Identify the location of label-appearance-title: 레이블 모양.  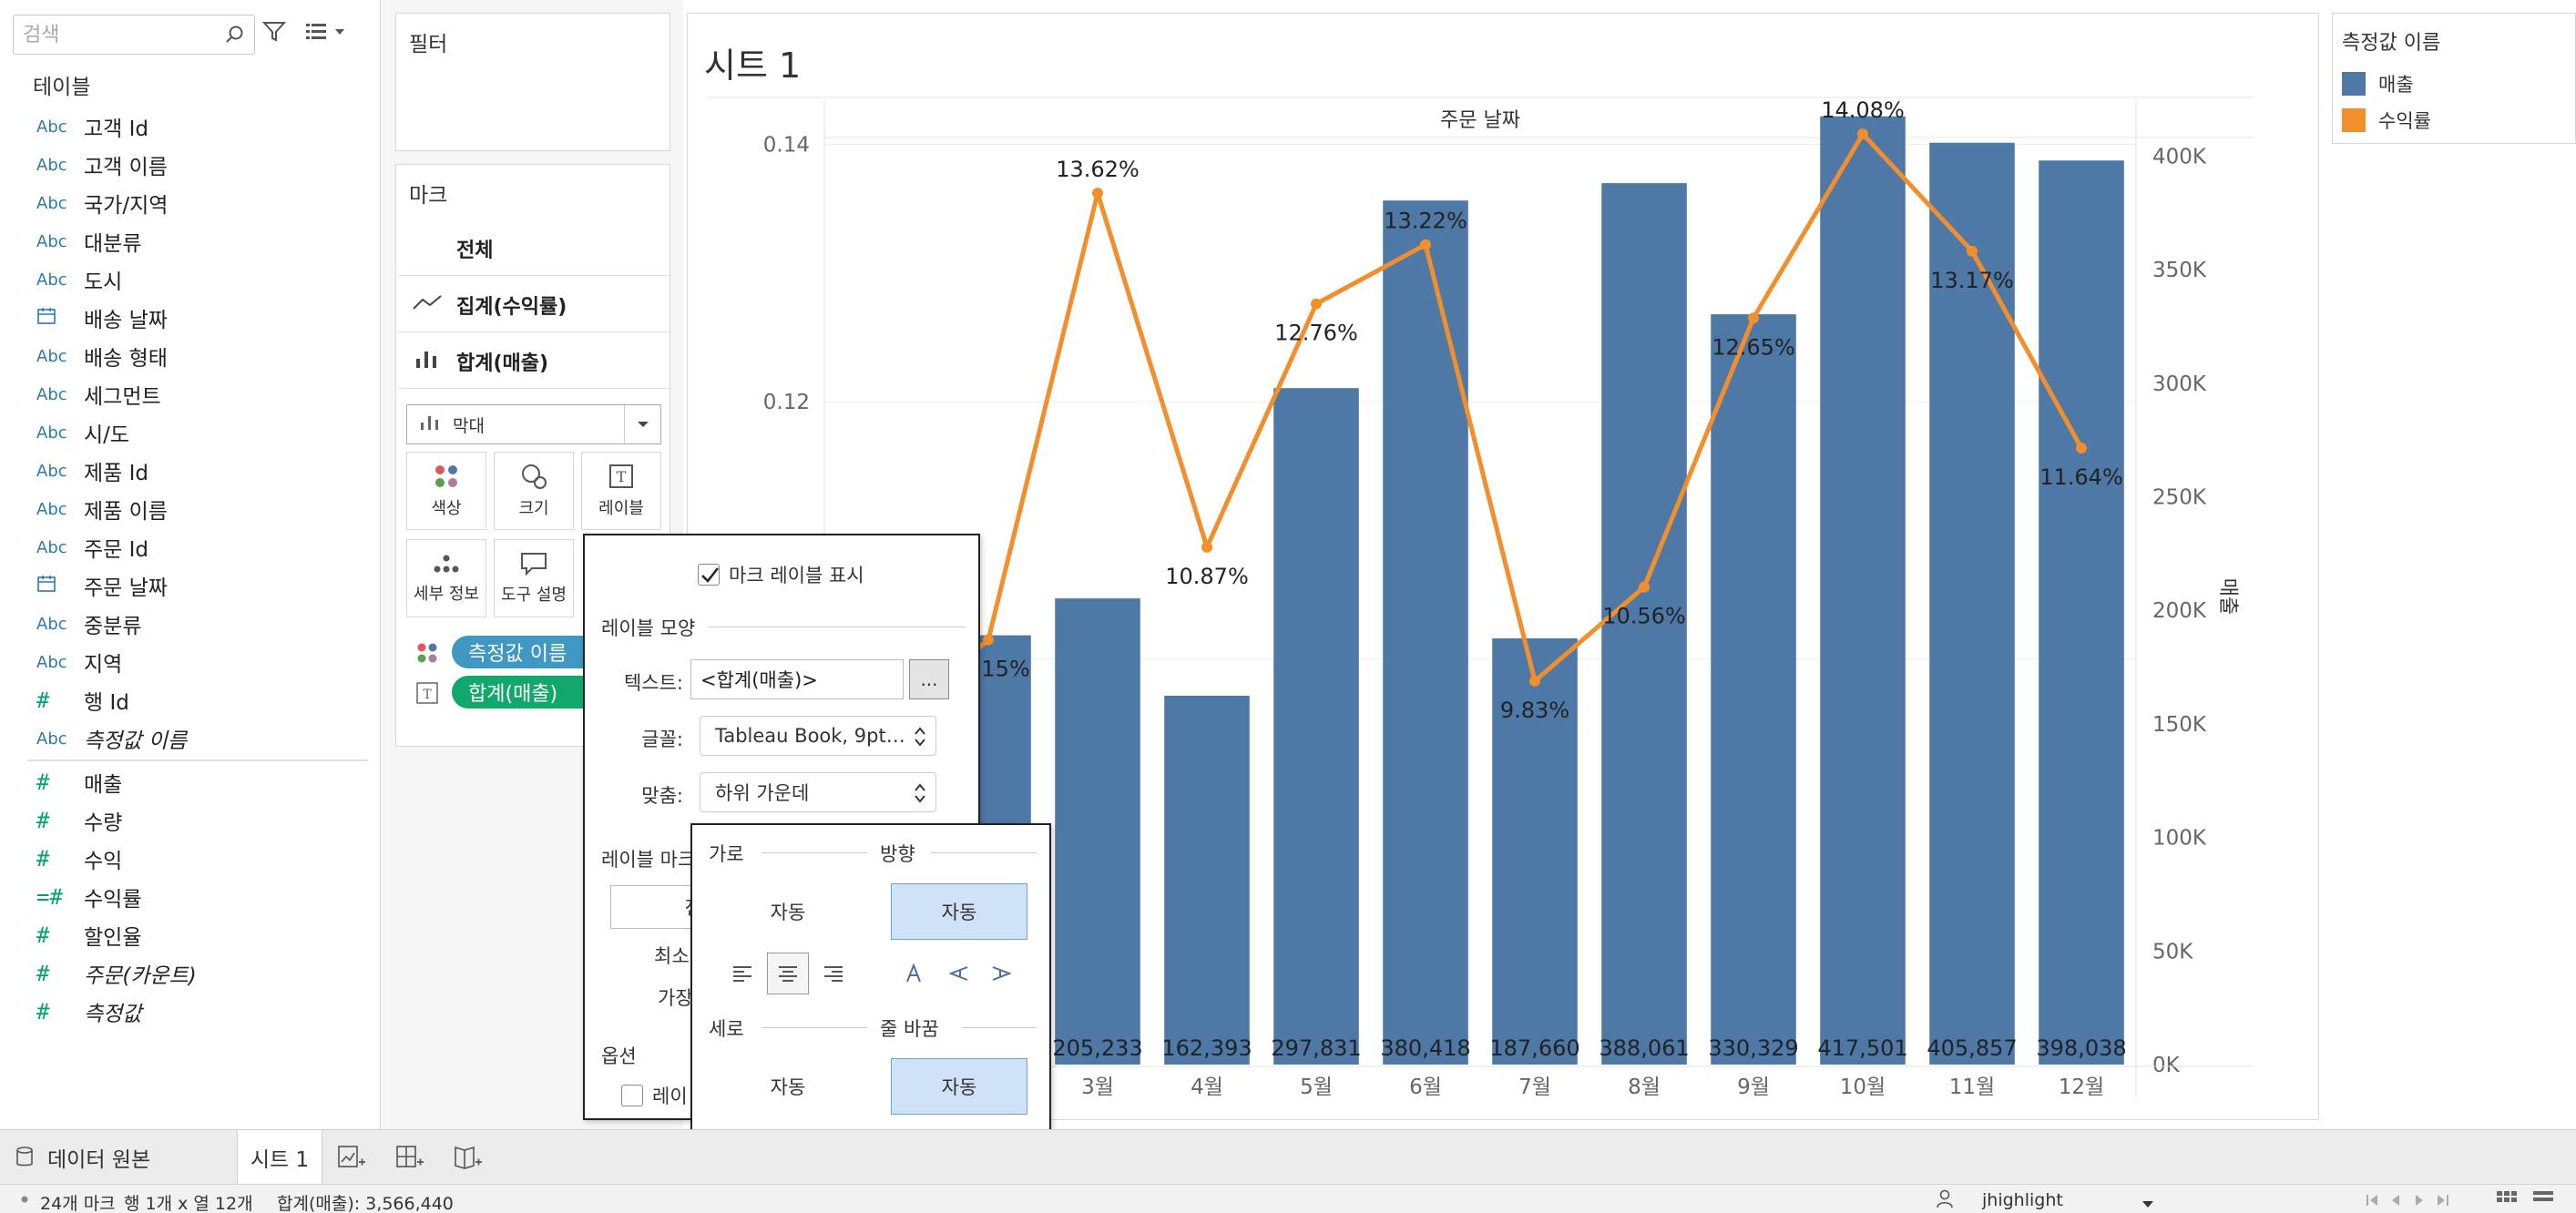
(648, 628).